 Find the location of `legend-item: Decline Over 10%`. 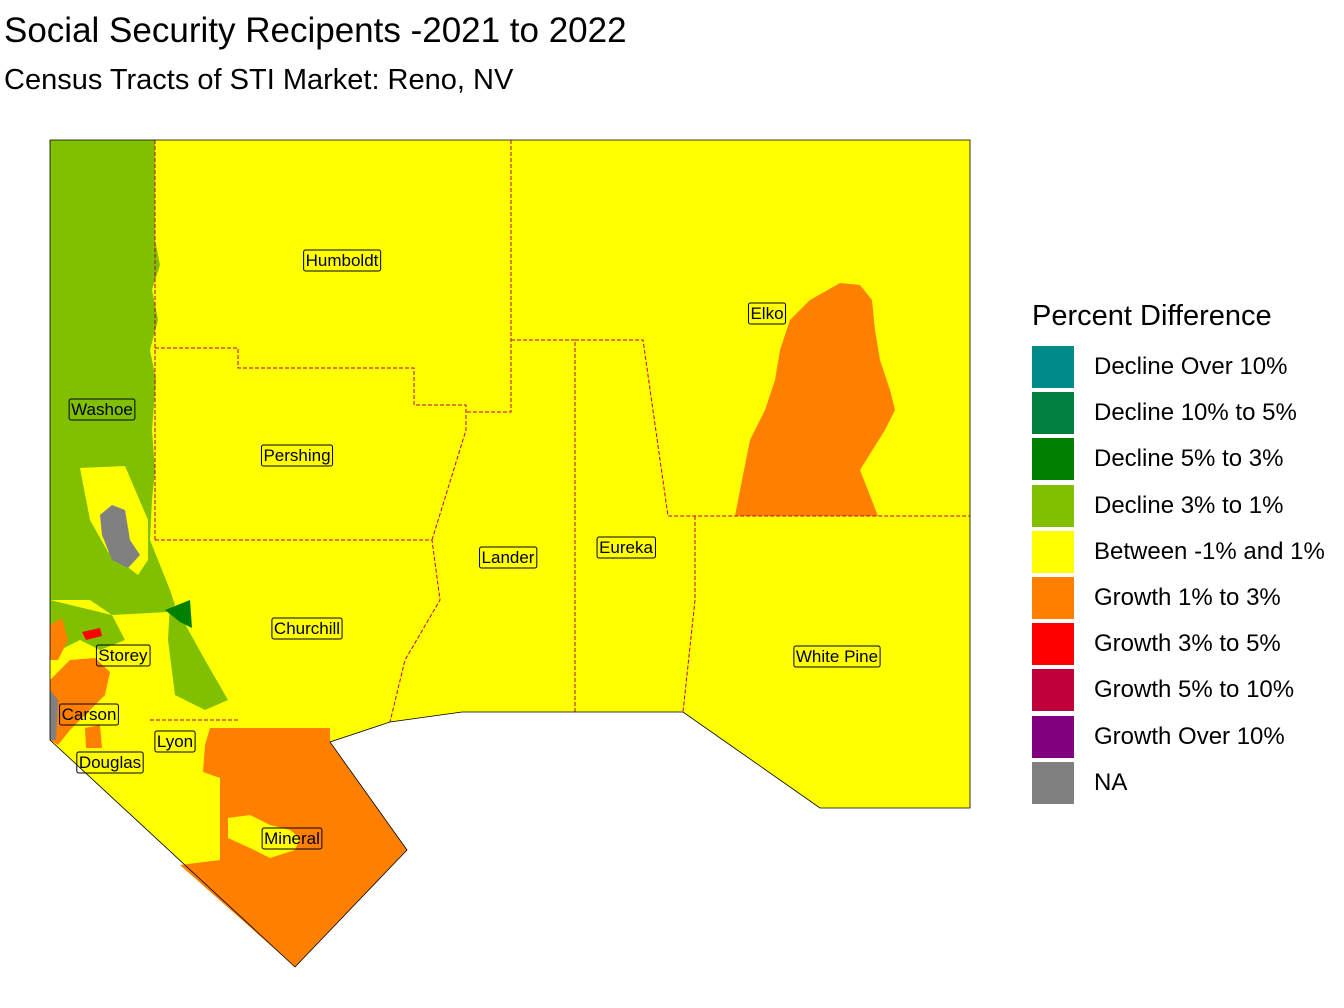

legend-item: Decline Over 10% is located at coordinates (1188, 367).